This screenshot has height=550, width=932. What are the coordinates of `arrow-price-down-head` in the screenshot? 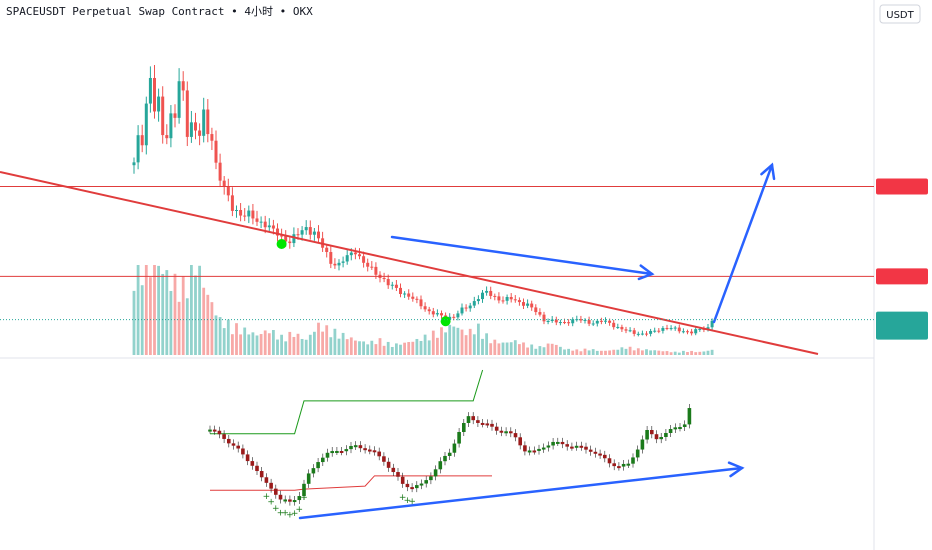 It's located at (646, 272).